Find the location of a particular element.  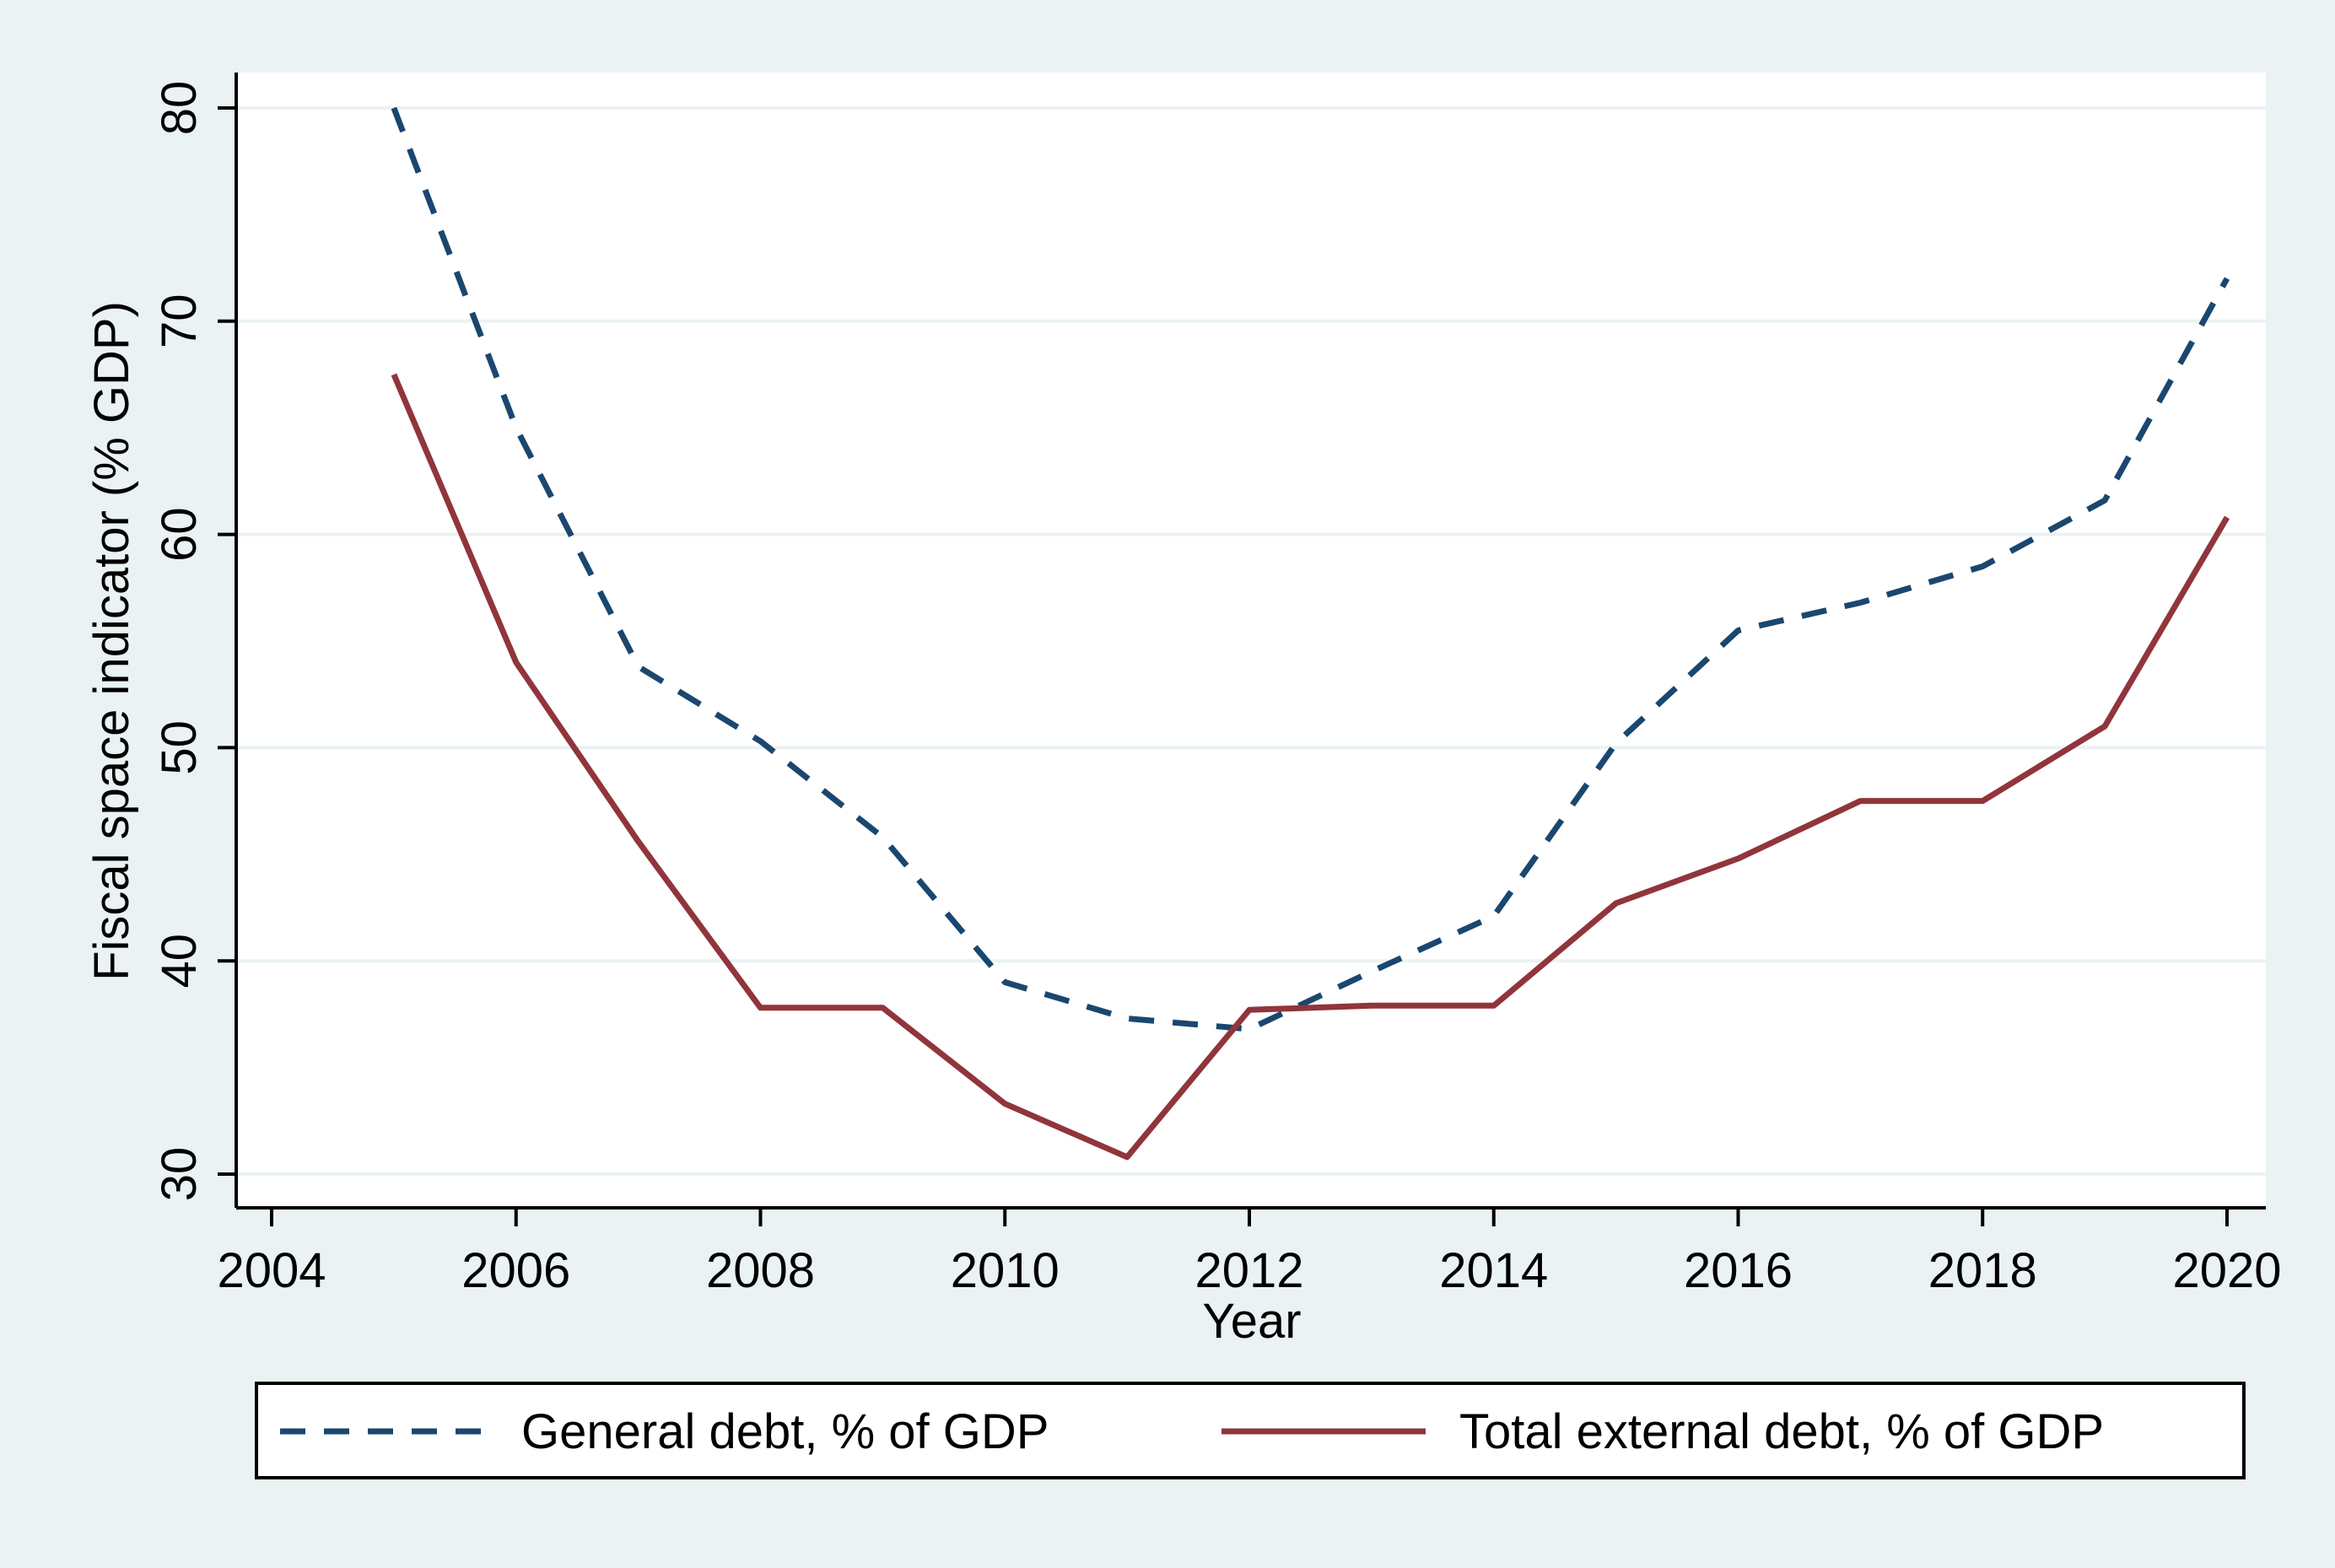

x-tick-label-2004: 2004 is located at coordinates (271, 1270).